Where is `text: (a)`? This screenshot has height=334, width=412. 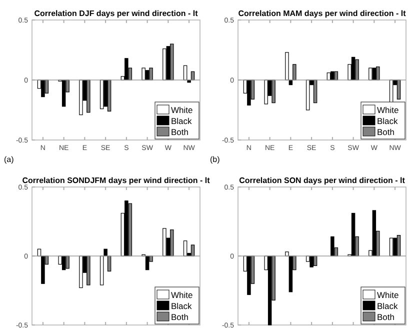 text: (a) is located at coordinates (9, 159).